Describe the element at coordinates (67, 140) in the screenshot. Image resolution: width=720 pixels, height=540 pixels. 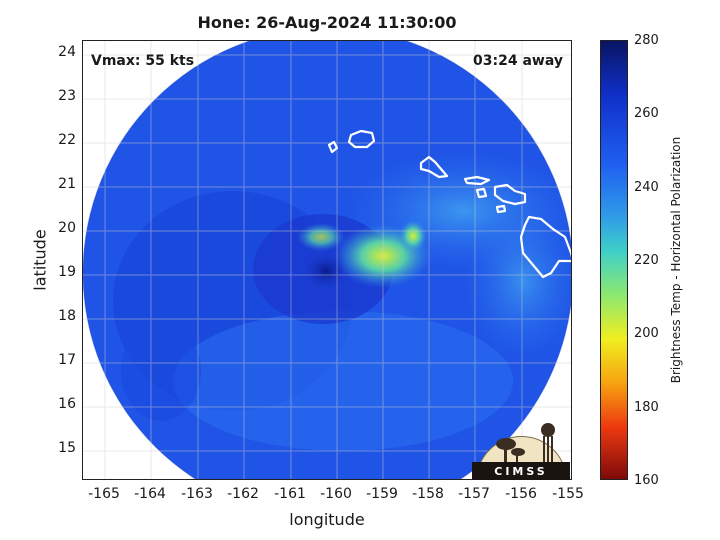
I see `y-tick-label: 22` at that location.